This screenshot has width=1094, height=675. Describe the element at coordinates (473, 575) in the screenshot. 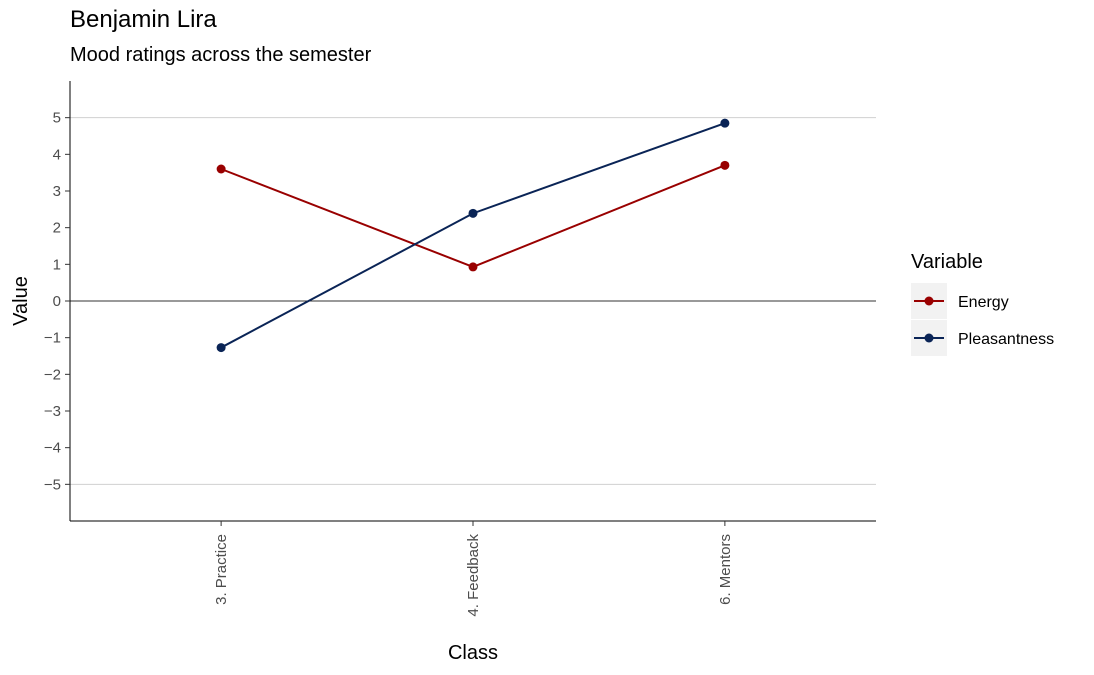

I see `x-tick-label: 4. Feedback` at that location.